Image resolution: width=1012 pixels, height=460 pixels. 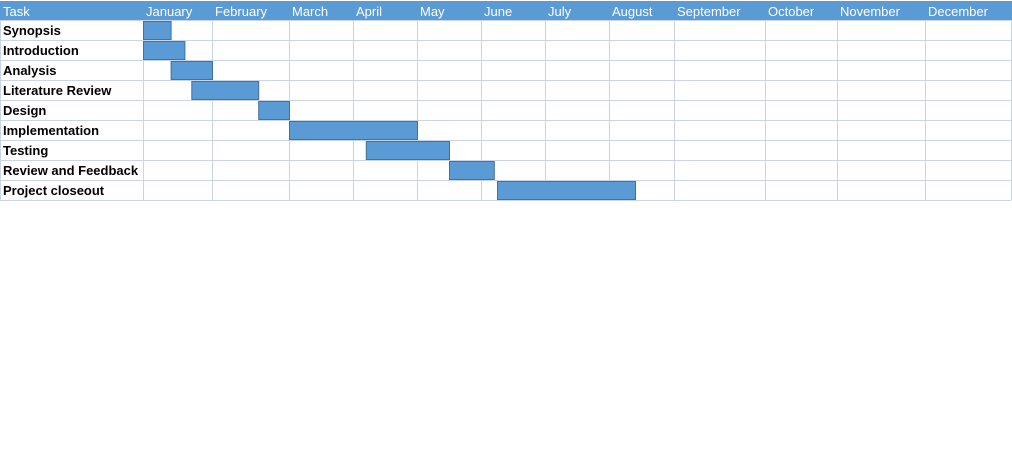 I want to click on task-bar-introduction, so click(x=164, y=50).